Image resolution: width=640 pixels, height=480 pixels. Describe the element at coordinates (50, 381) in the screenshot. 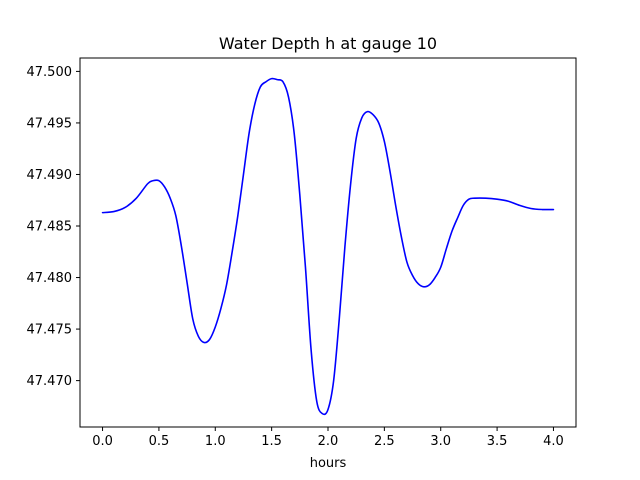

I see `y-tick-label: 47.470` at that location.